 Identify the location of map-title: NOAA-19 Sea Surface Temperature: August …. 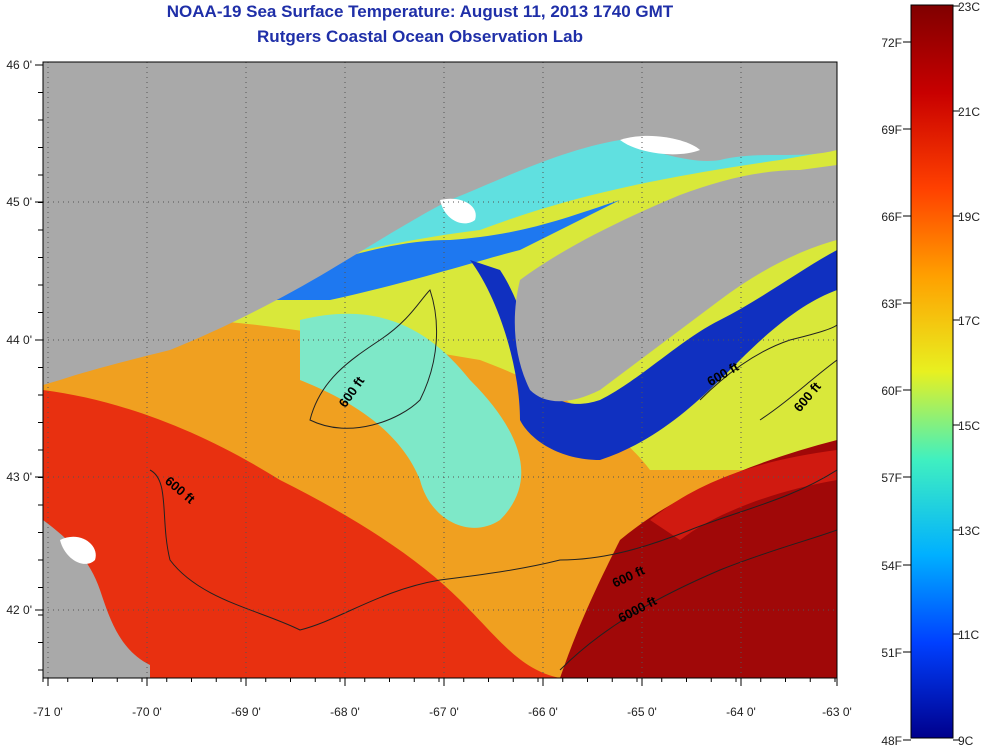
(420, 11).